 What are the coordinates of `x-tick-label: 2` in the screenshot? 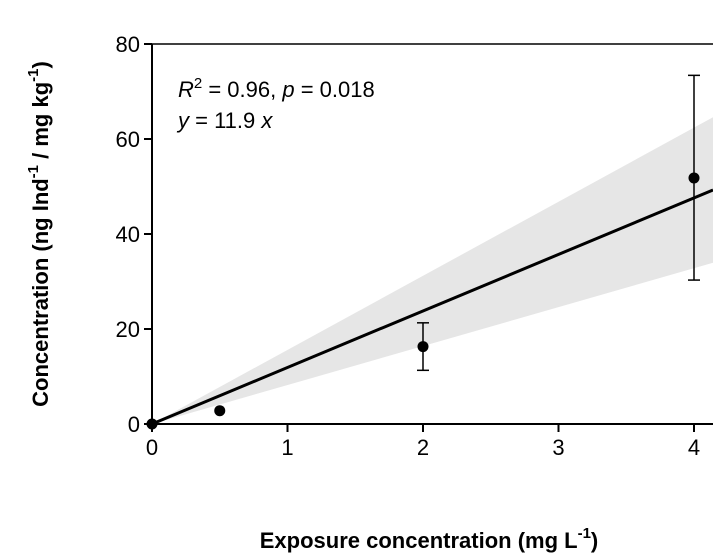 It's located at (423, 447).